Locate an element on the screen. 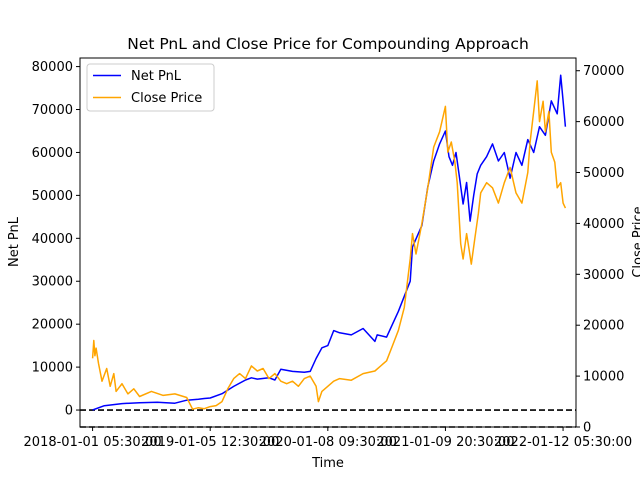 The image size is (640, 484). left-y-axis-label: Net PnL is located at coordinates (14, 241).